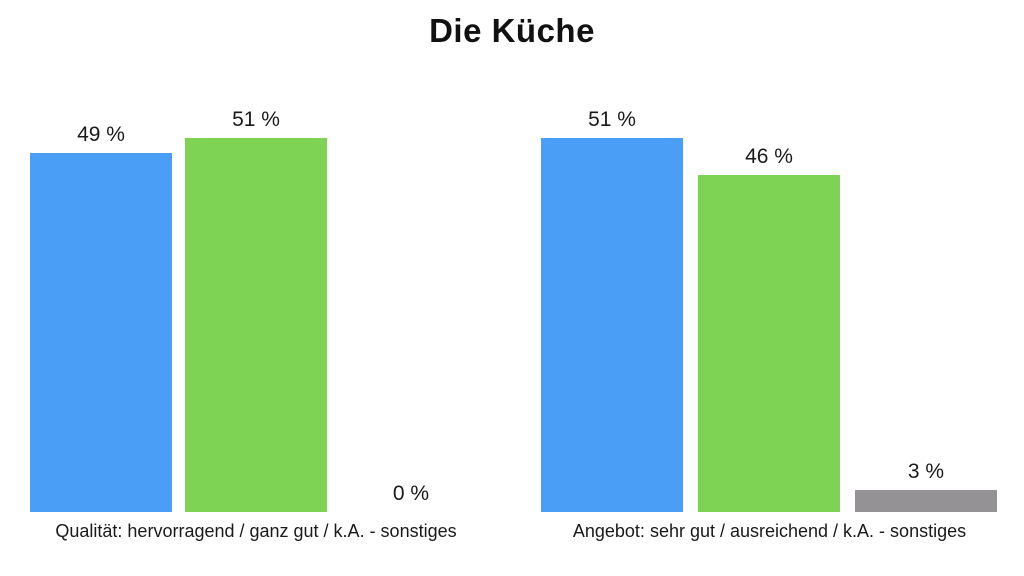 Image resolution: width=1024 pixels, height=576 pixels. Describe the element at coordinates (926, 325) in the screenshot. I see `bar-slot: 3 %` at that location.